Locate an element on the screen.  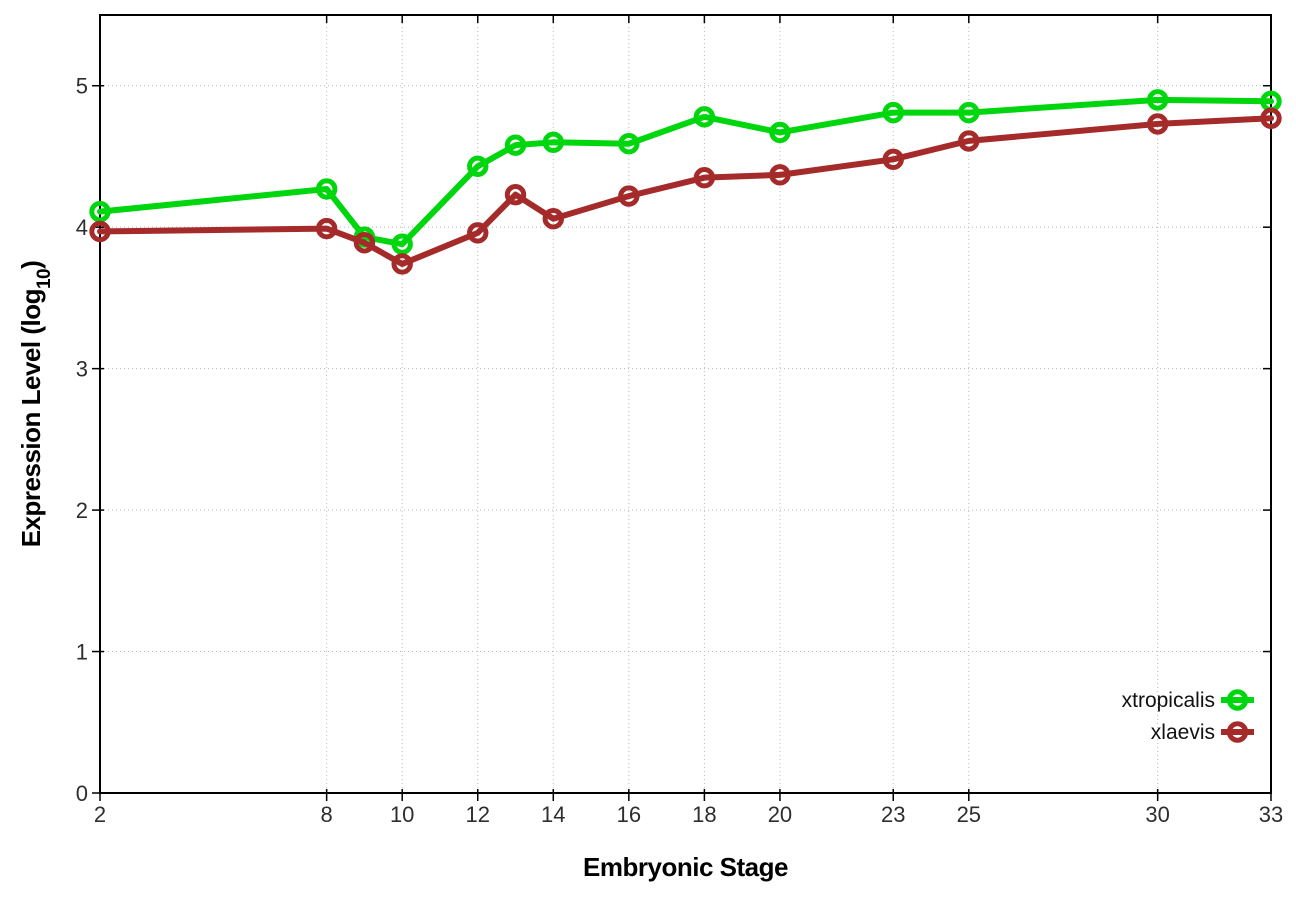
x-tick-label: 20 is located at coordinates (780, 814).